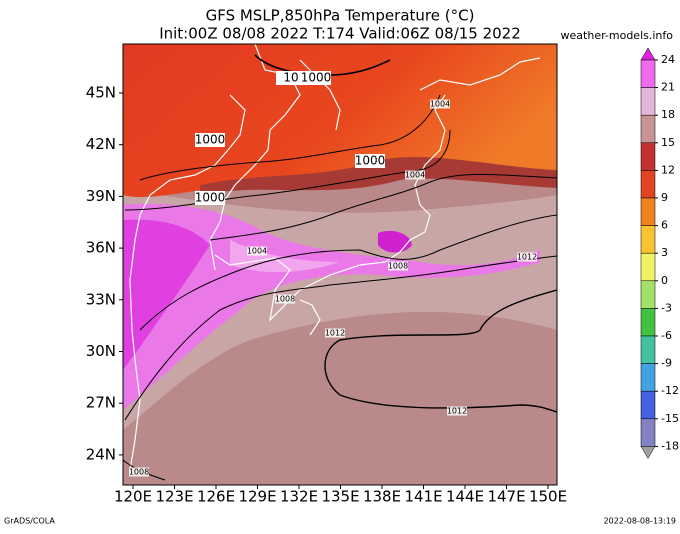  I want to click on colorbar-label: 21, so click(668, 87).